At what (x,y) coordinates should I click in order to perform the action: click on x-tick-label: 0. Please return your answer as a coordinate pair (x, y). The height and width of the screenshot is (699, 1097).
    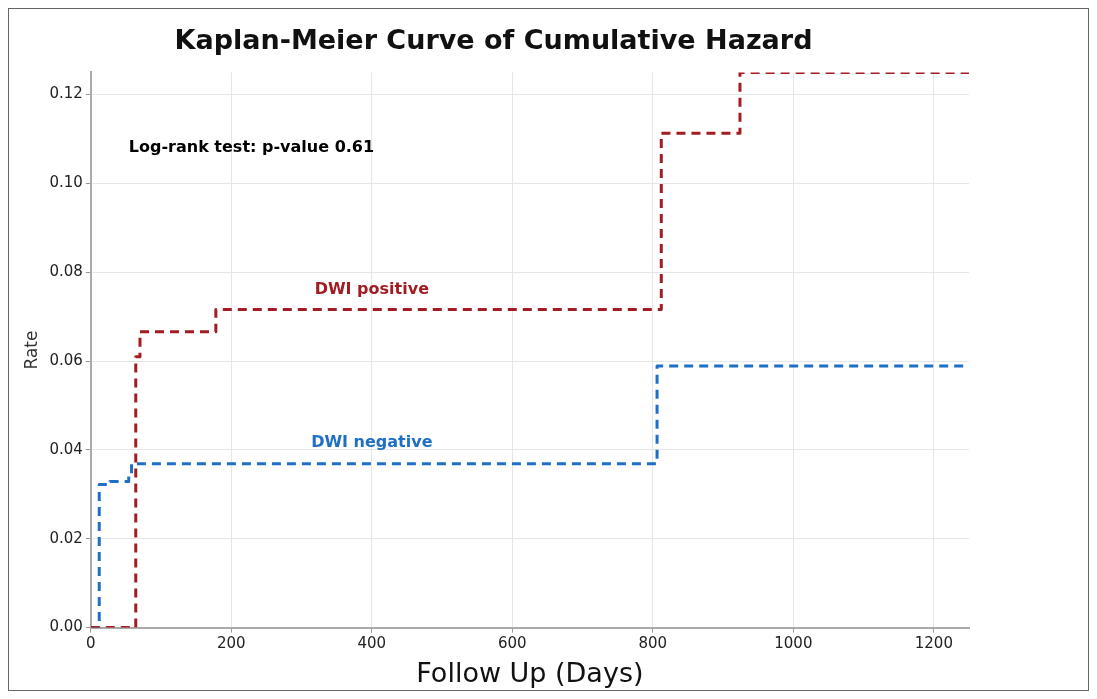
    Looking at the image, I should click on (91, 643).